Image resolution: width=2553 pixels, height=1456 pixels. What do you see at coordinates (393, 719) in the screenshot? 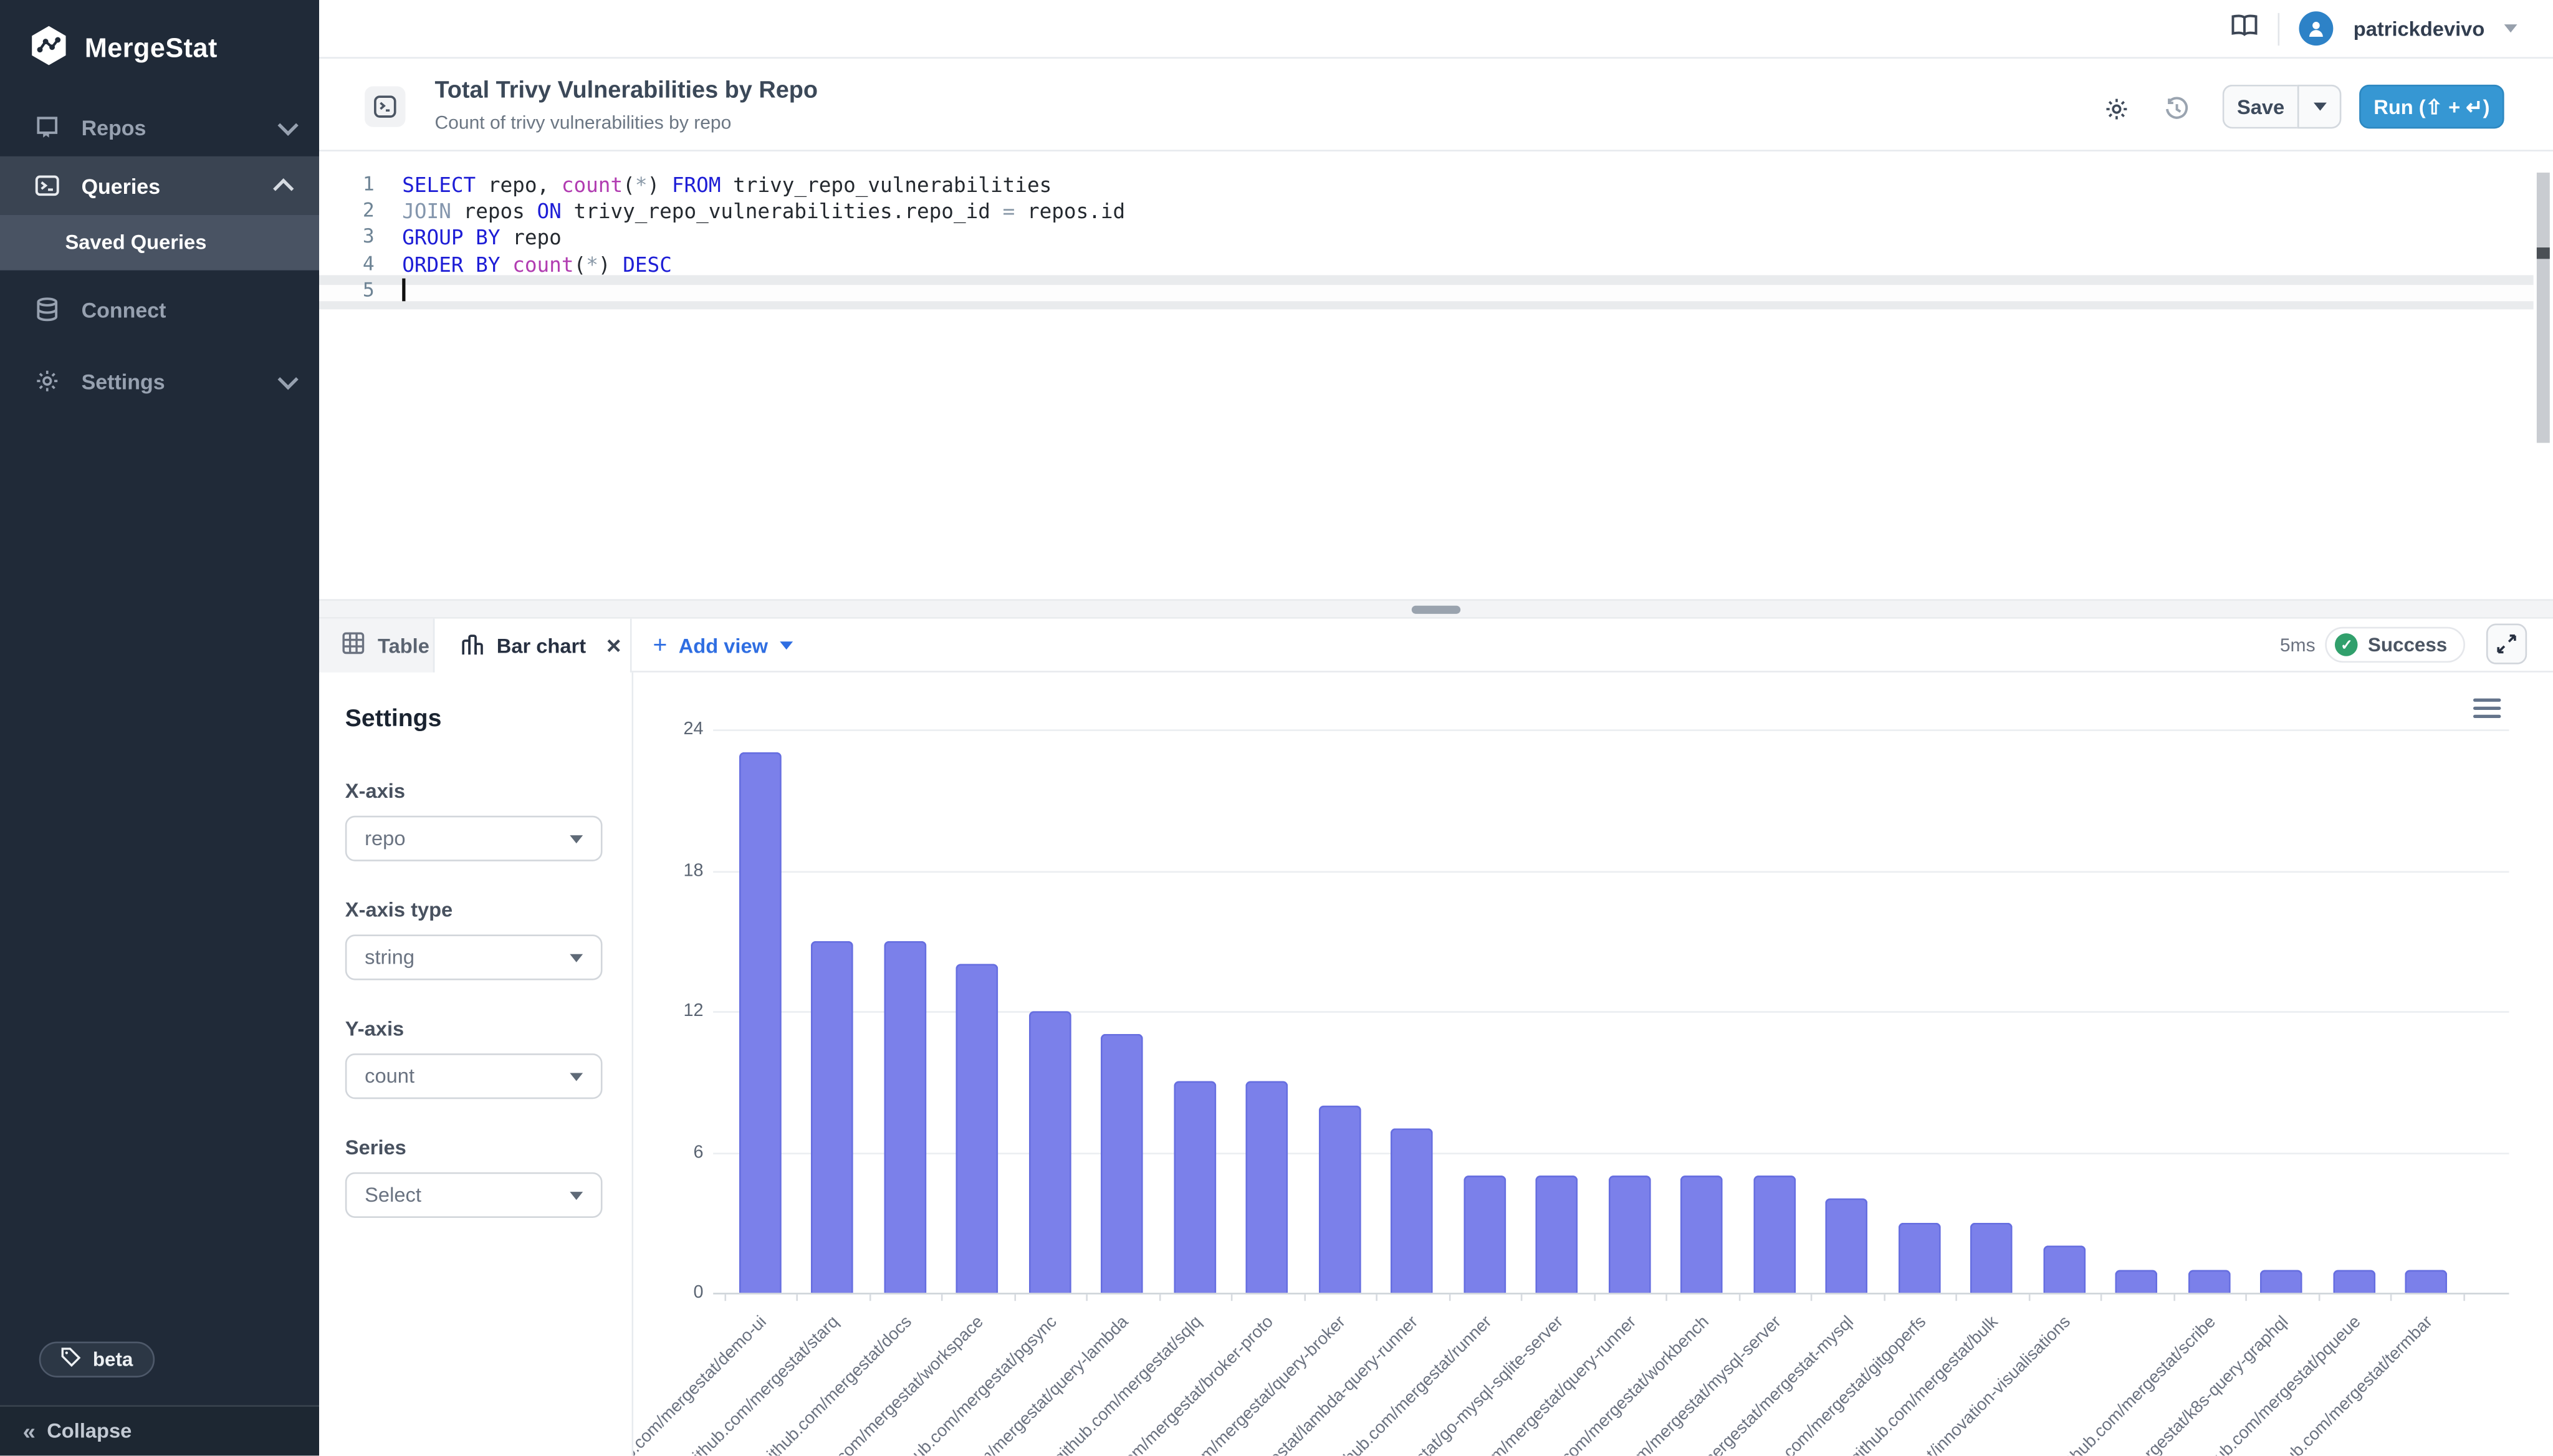
I see `settings-heading: Settings` at bounding box center [393, 719].